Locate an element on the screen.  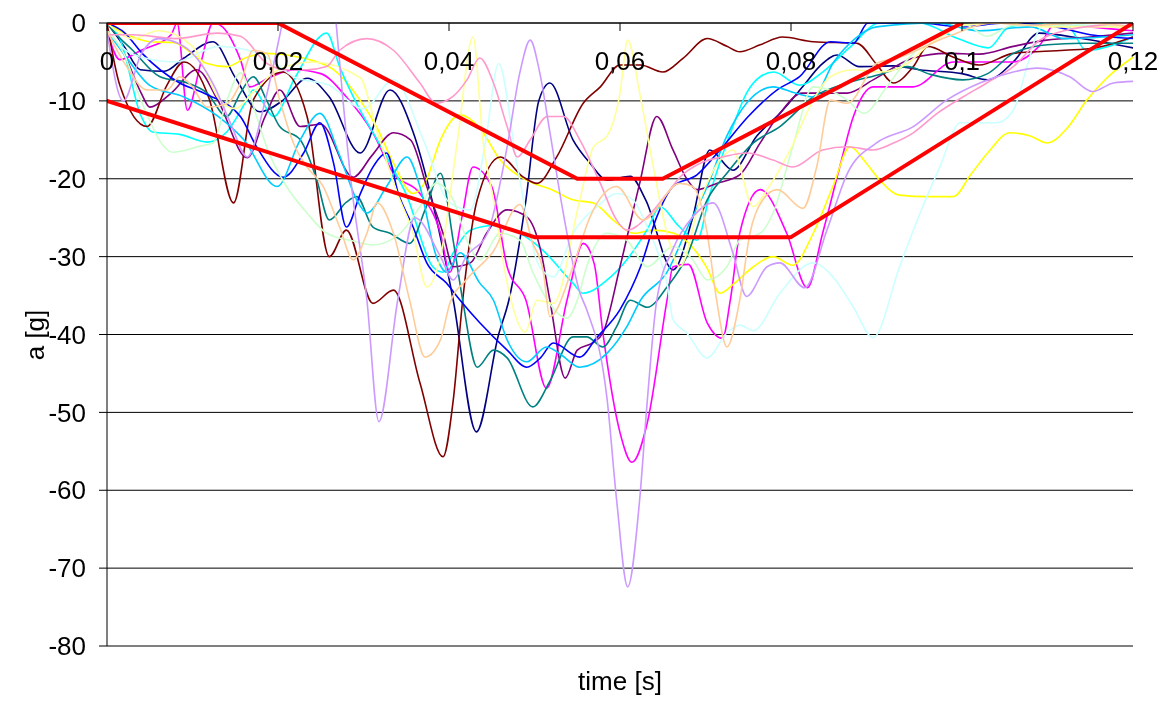
y-tick-label: -40 is located at coordinates (67, 334).